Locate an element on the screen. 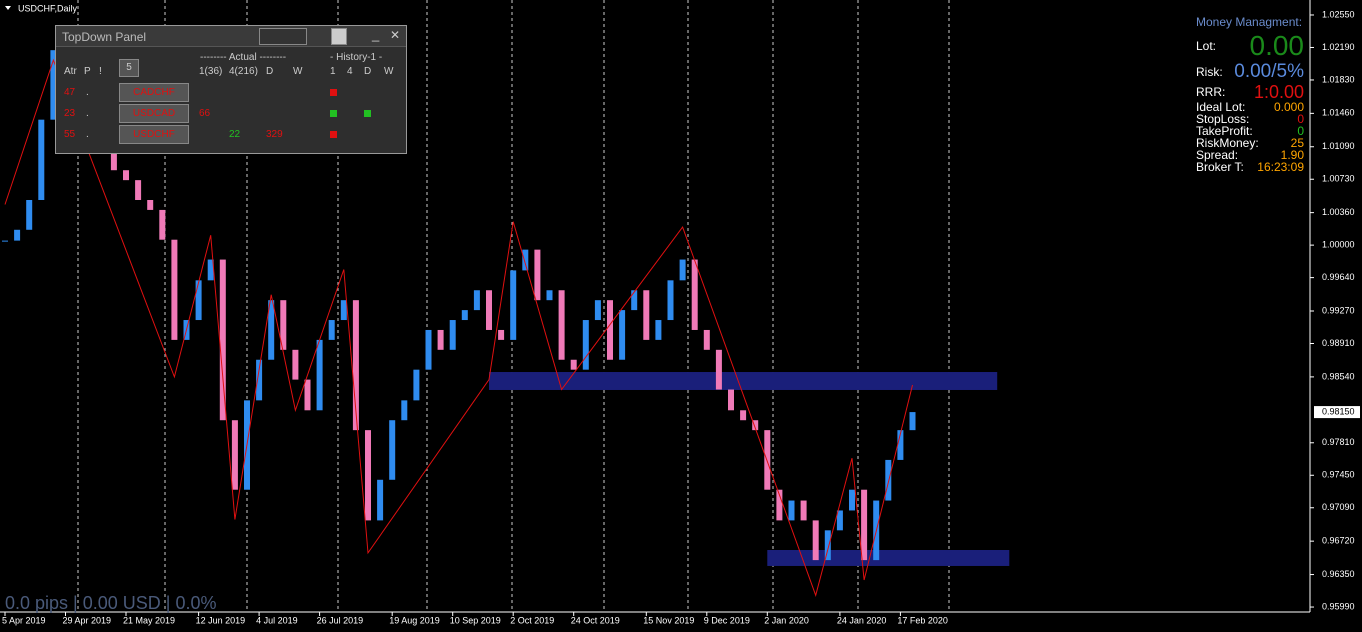 This screenshot has width=1362, height=632. y-tick-label: 1.02550 is located at coordinates (1338, 14).